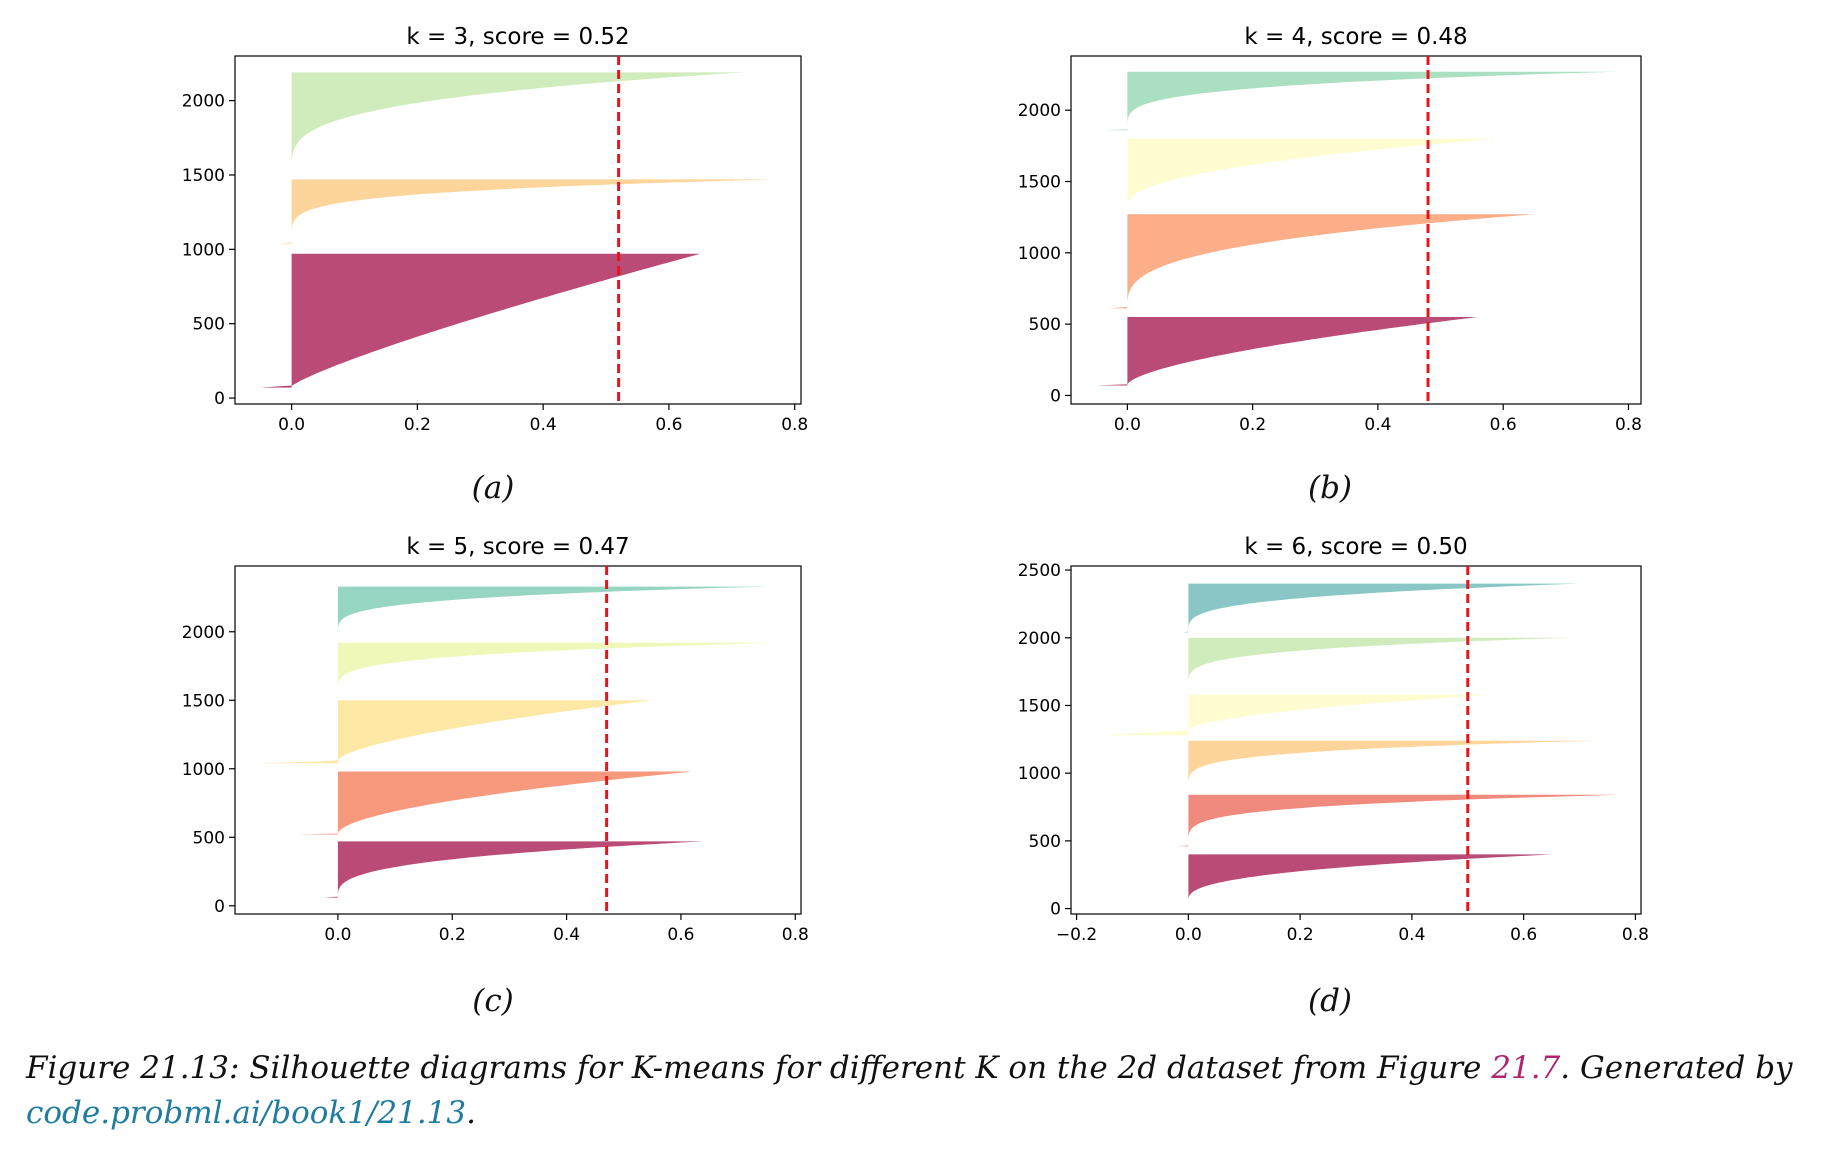  Describe the element at coordinates (1330, 488) in the screenshot. I see `panel-label-b: (b)` at that location.